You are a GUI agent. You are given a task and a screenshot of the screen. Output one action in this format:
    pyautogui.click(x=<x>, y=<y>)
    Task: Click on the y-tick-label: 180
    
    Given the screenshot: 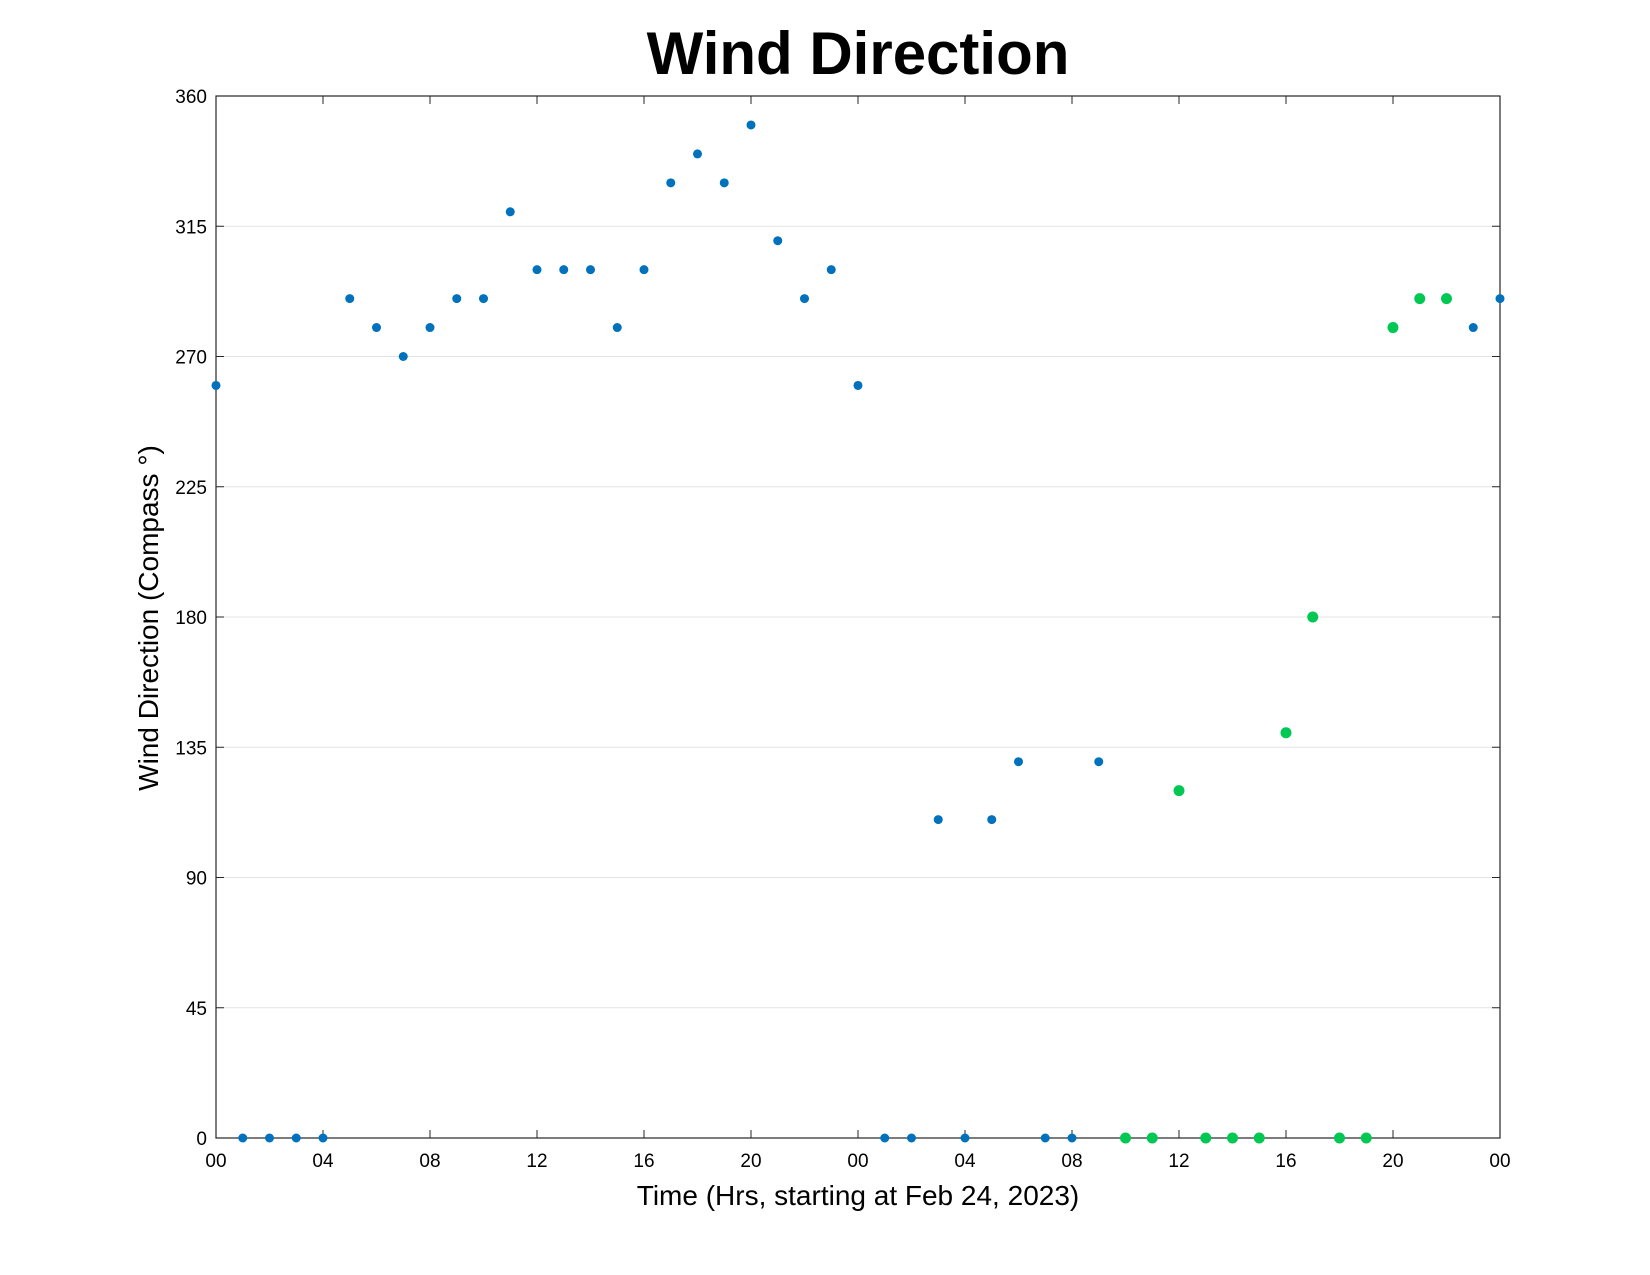 What is the action you would take?
    pyautogui.click(x=191, y=618)
    